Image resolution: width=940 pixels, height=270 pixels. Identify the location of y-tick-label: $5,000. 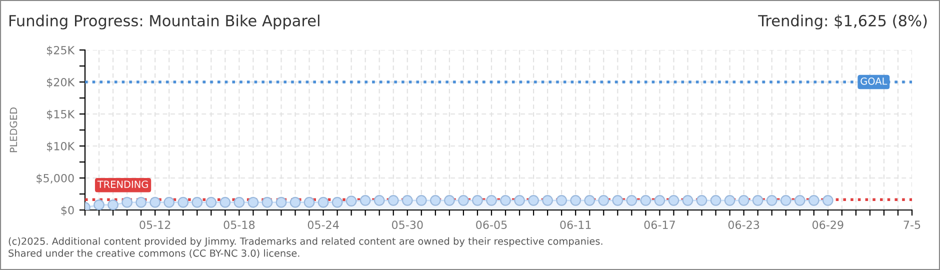
(55, 179).